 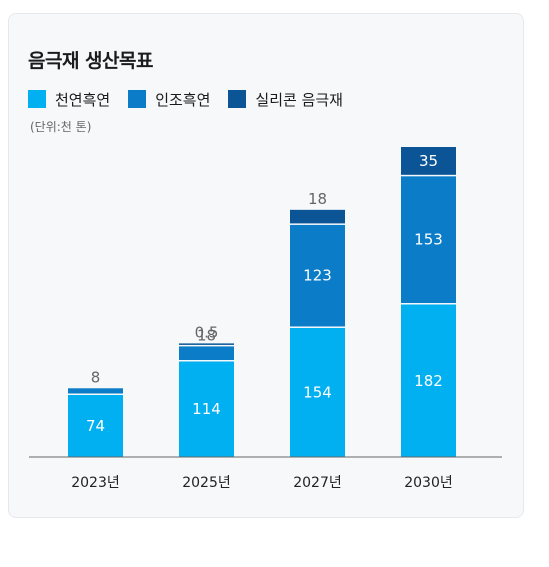 I want to click on data-label-natural-graphite-2023: 74, so click(x=95, y=426).